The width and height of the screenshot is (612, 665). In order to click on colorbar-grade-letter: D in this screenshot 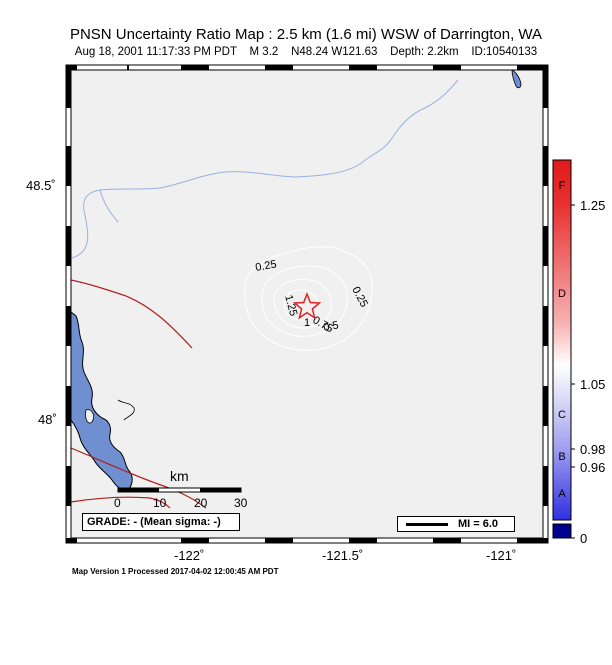, I will do `click(562, 294)`.